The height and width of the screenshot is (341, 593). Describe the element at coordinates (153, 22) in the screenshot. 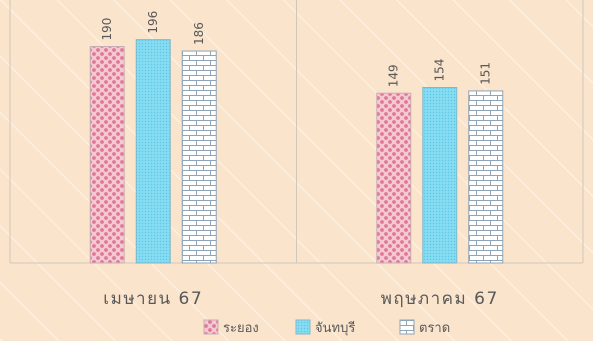

I see `data-label: 196` at that location.